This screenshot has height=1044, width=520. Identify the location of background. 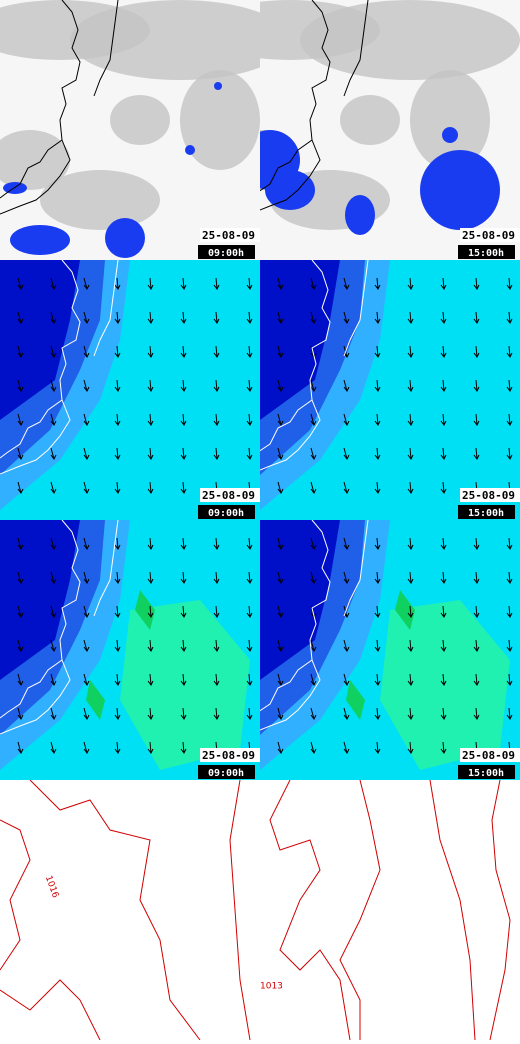
(390, 910).